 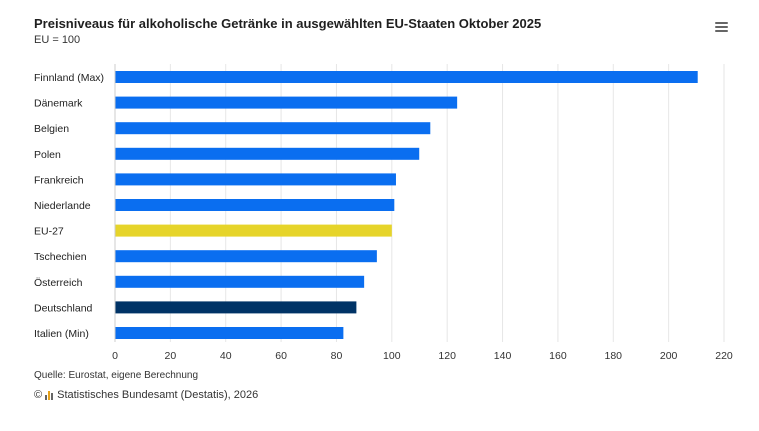 What do you see at coordinates (171, 356) in the screenshot?
I see `x-tick-label: 20` at bounding box center [171, 356].